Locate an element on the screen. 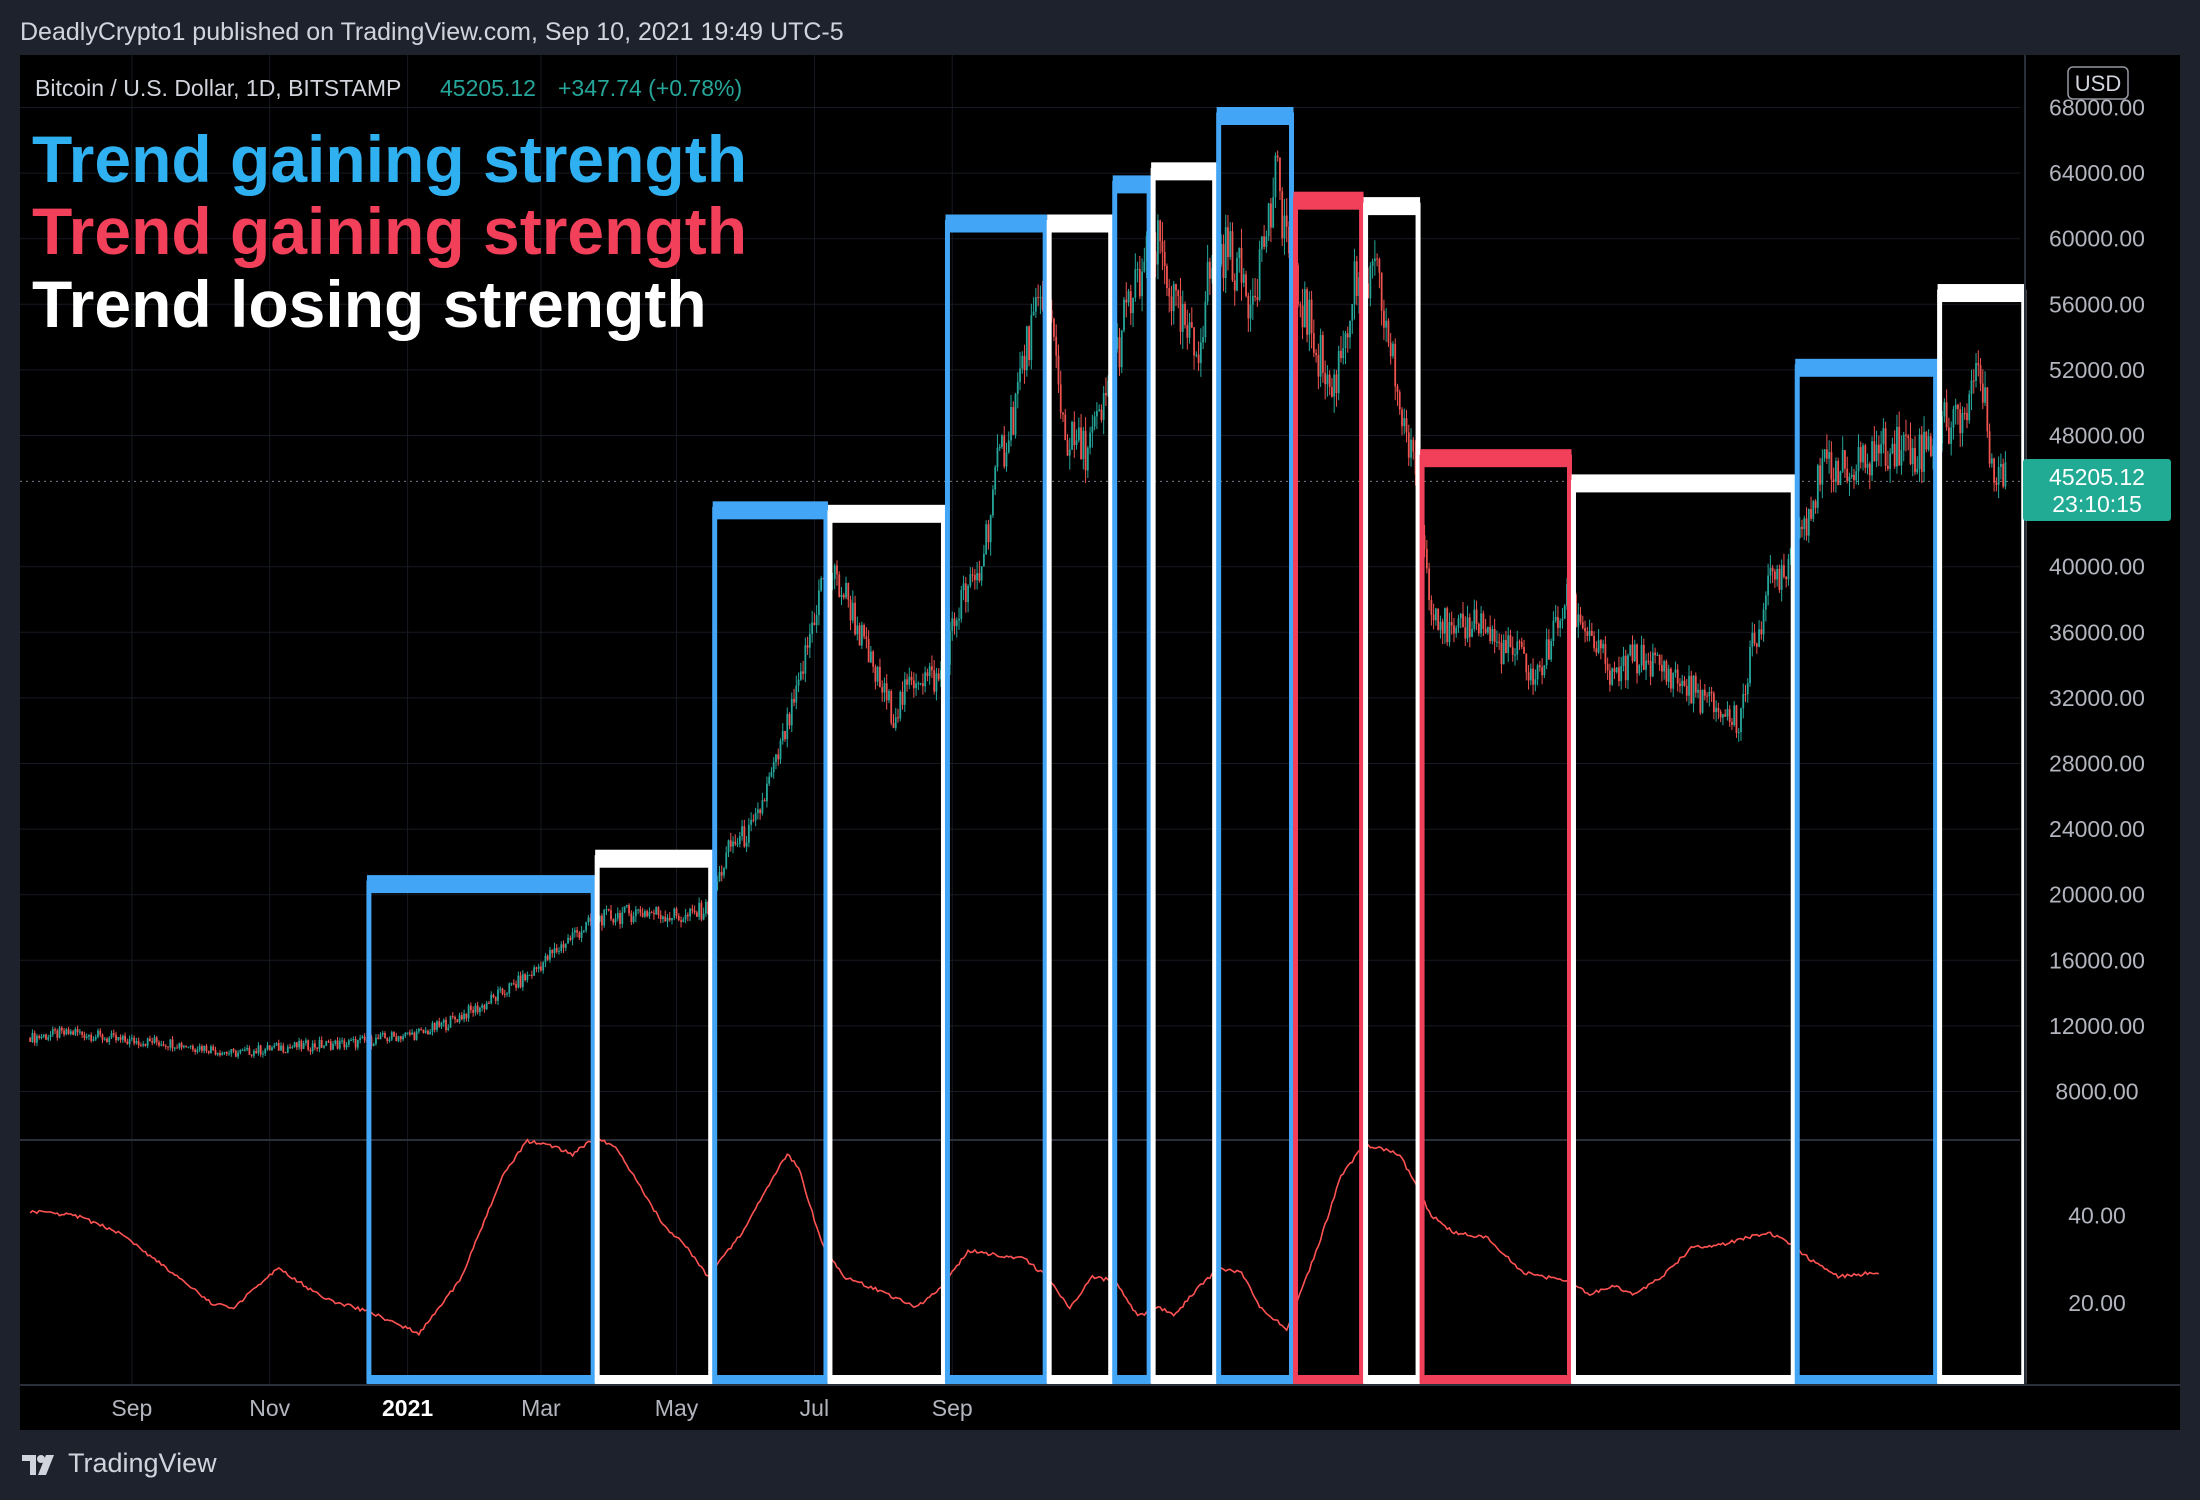 Image resolution: width=2200 pixels, height=1500 pixels. annotation-blue: Trend gaining strength is located at coordinates (389, 159).